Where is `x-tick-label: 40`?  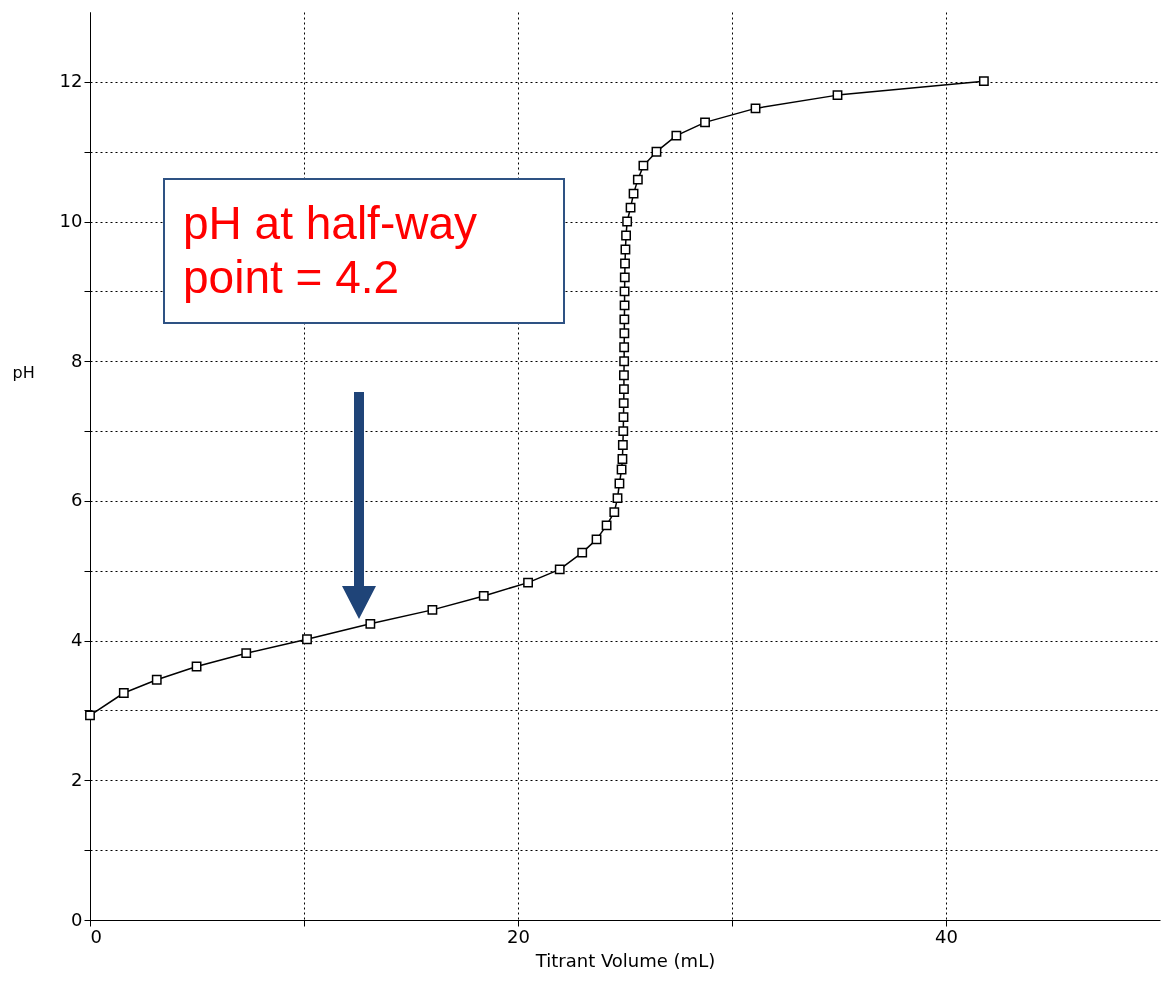 x-tick-label: 40 is located at coordinates (946, 936).